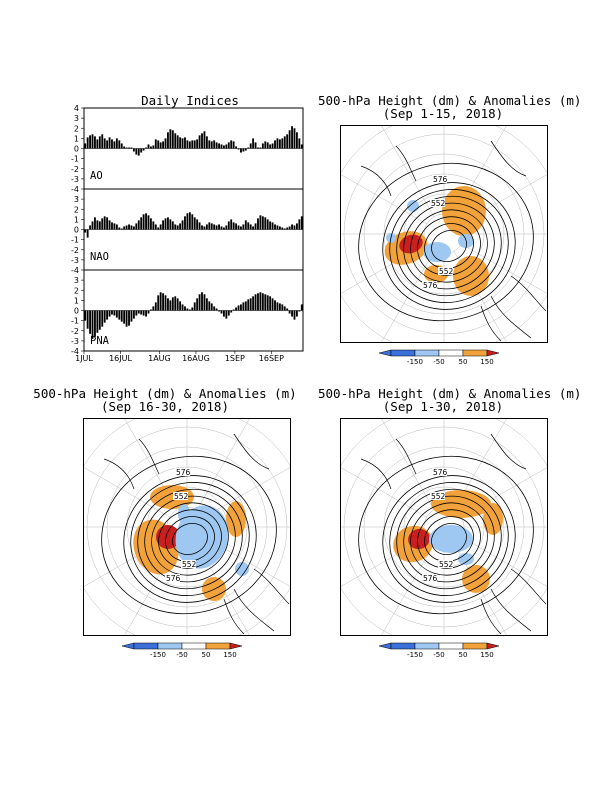 Image resolution: width=612 pixels, height=792 pixels. I want to click on y-tick-label: -1, so click(75, 321).